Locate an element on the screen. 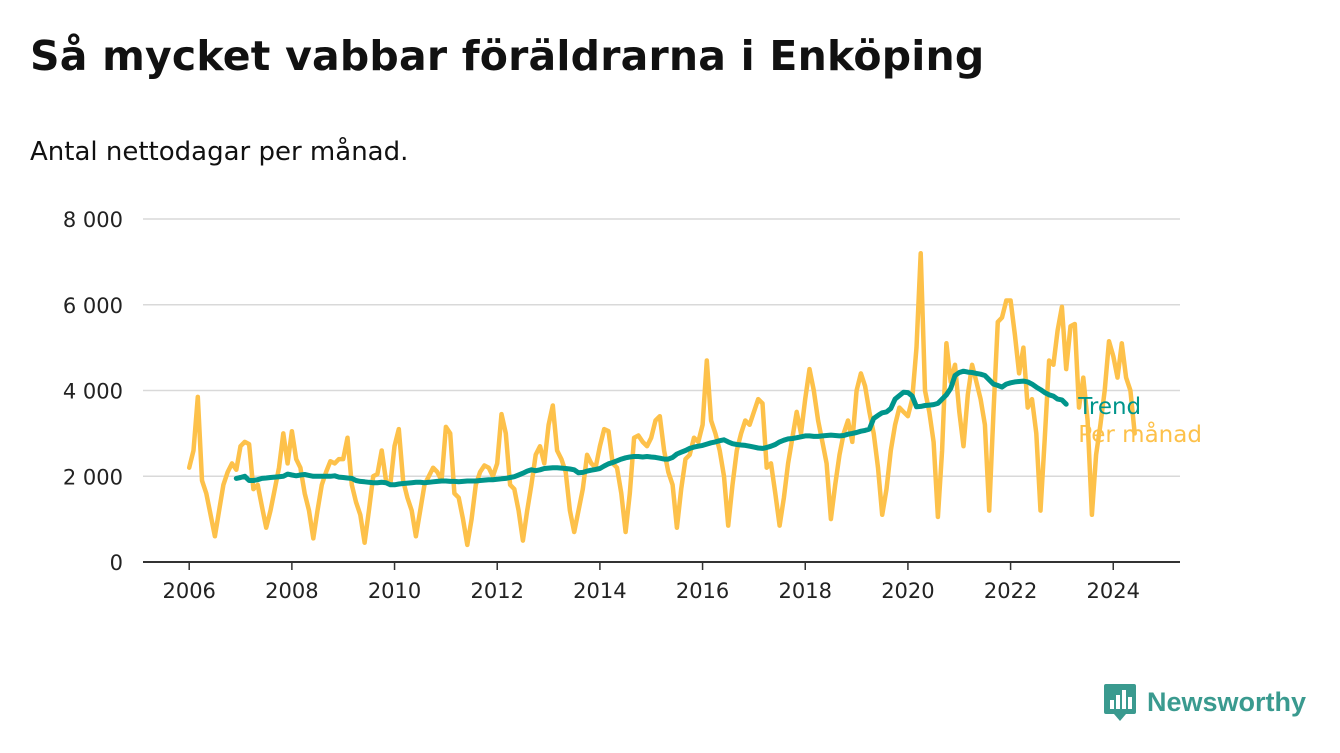 The height and width of the screenshot is (753, 1340). y-tick-label: 8 000 is located at coordinates (93, 220).